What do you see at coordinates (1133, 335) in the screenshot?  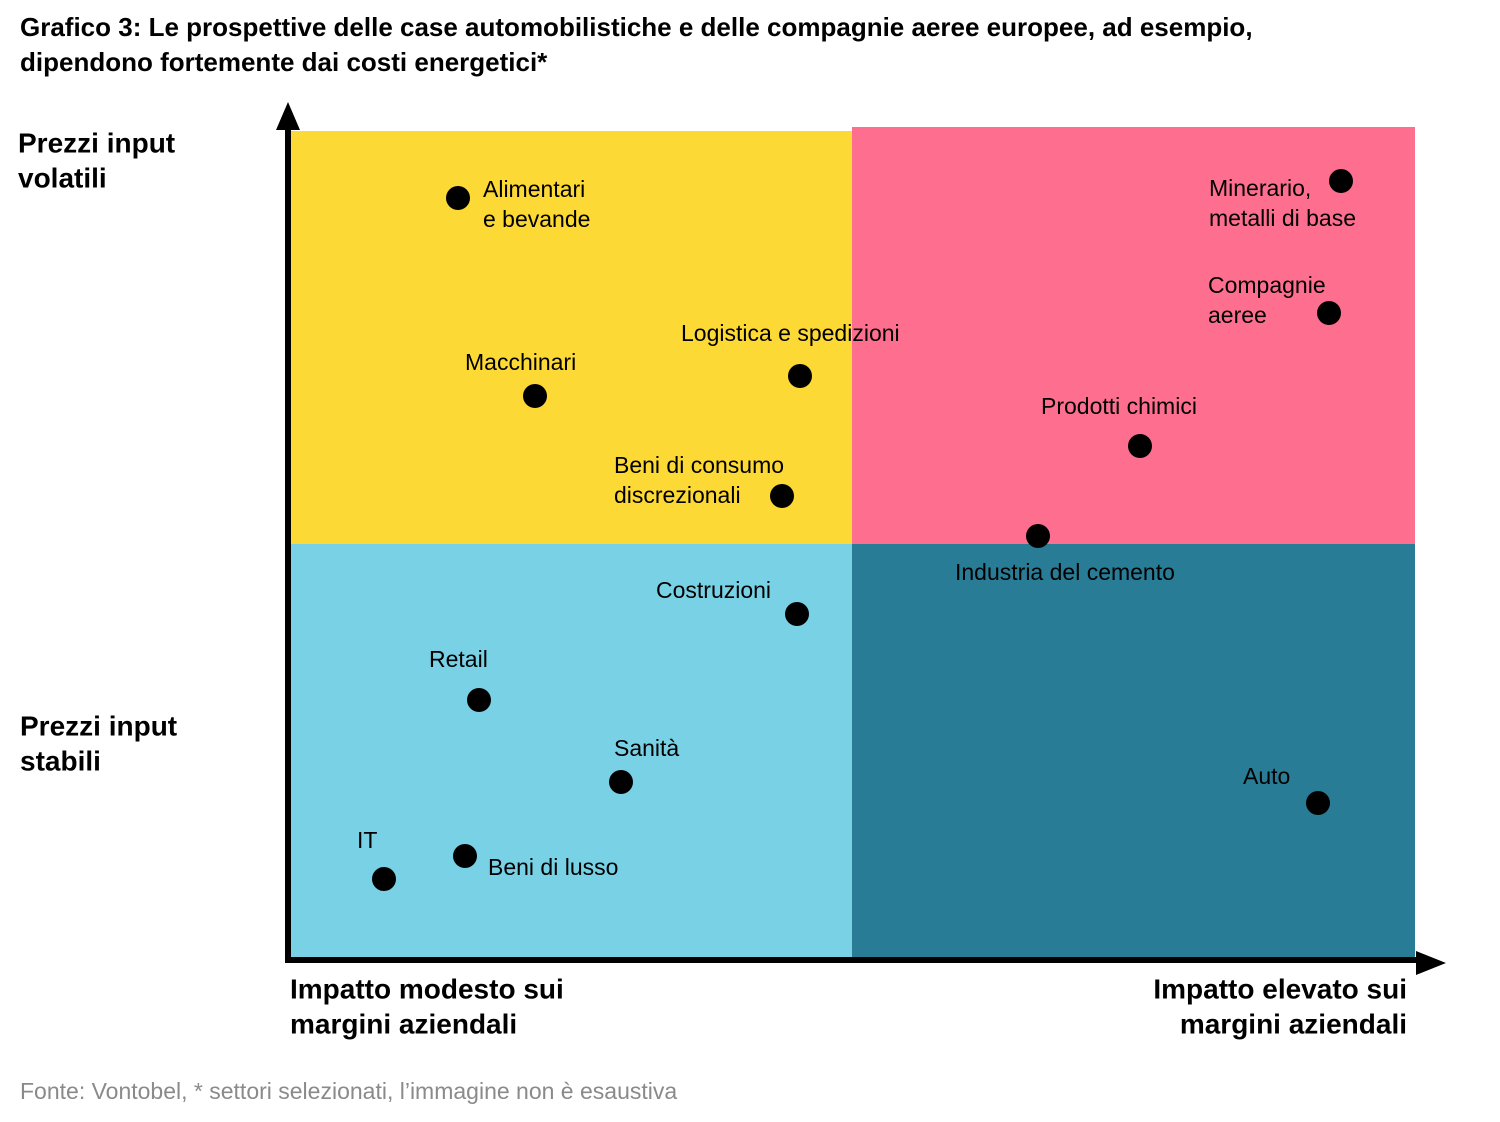 I see `quadrant-pink` at bounding box center [1133, 335].